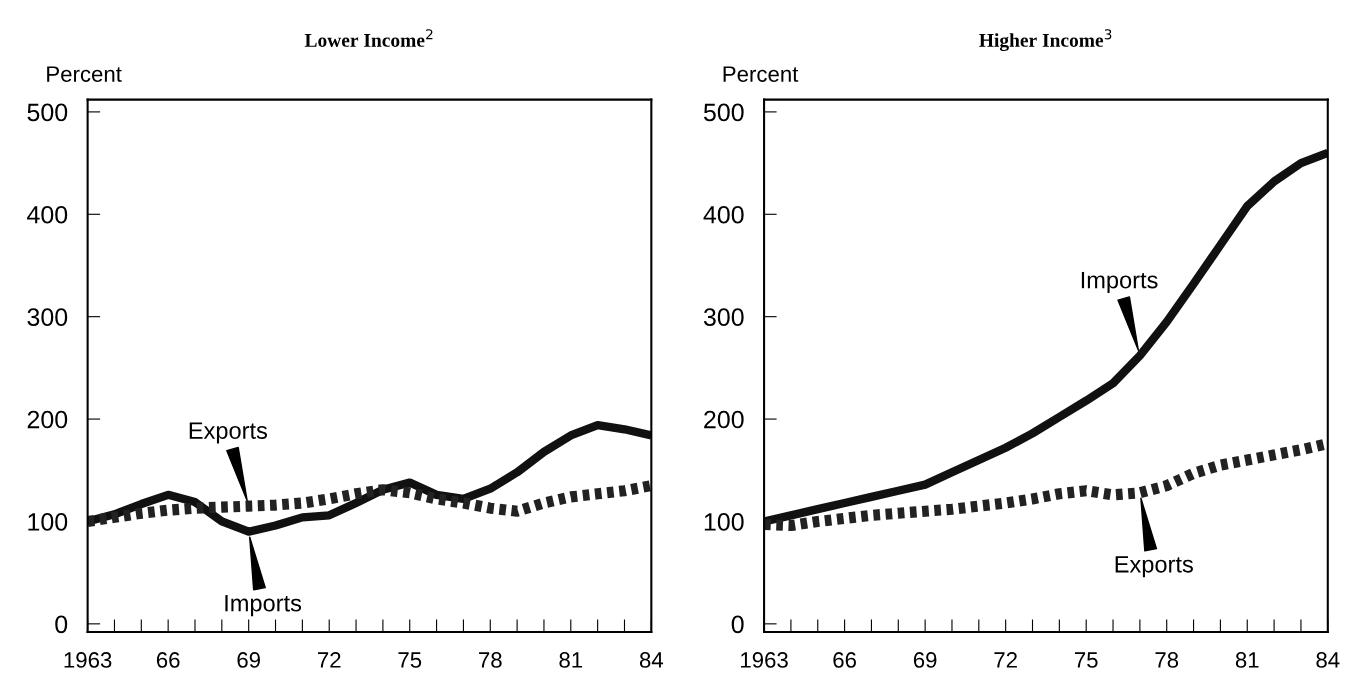  I want to click on series-label: Imports, so click(1119, 282).